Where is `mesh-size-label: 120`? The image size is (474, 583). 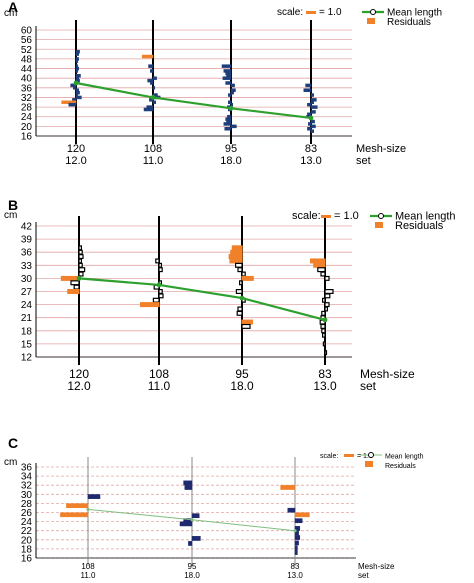
mesh-size-label: 120 is located at coordinates (79, 374).